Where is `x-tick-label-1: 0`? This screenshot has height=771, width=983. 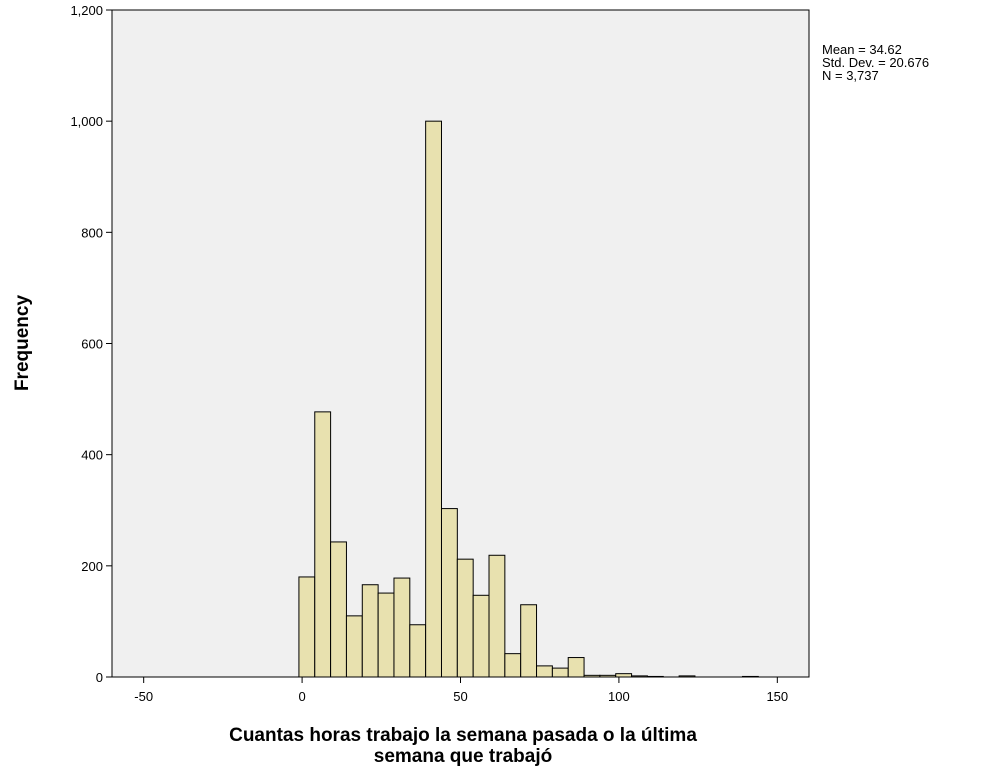 x-tick-label-1: 0 is located at coordinates (301, 696).